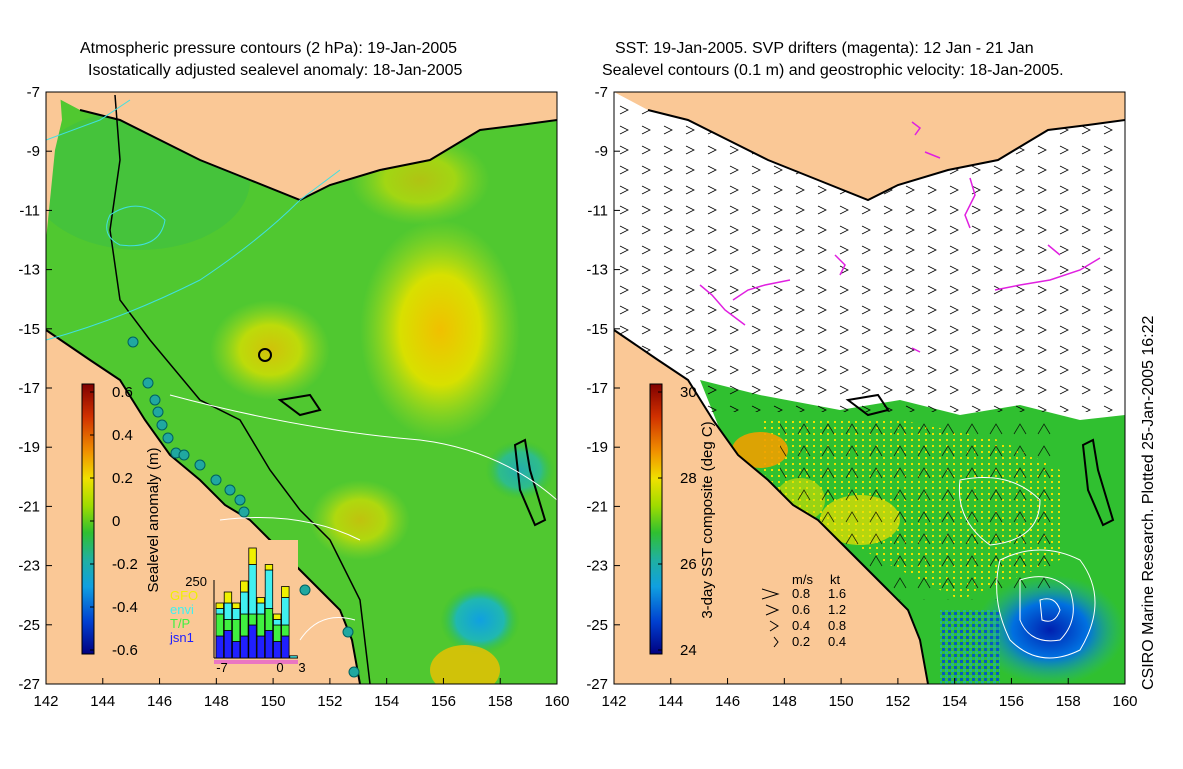  I want to click on right-y-tick-label: -17, so click(597, 388).